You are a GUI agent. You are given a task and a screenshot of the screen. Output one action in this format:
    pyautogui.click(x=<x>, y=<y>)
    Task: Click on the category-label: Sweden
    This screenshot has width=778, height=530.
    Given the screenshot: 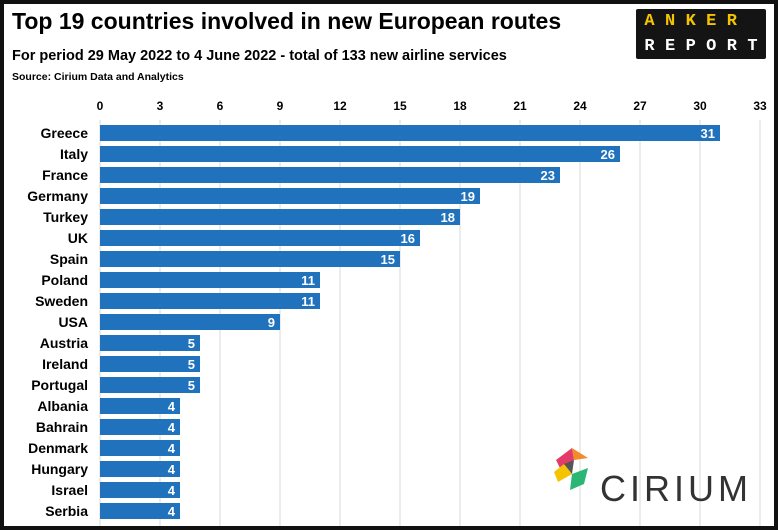 What is the action you would take?
    pyautogui.click(x=61, y=301)
    